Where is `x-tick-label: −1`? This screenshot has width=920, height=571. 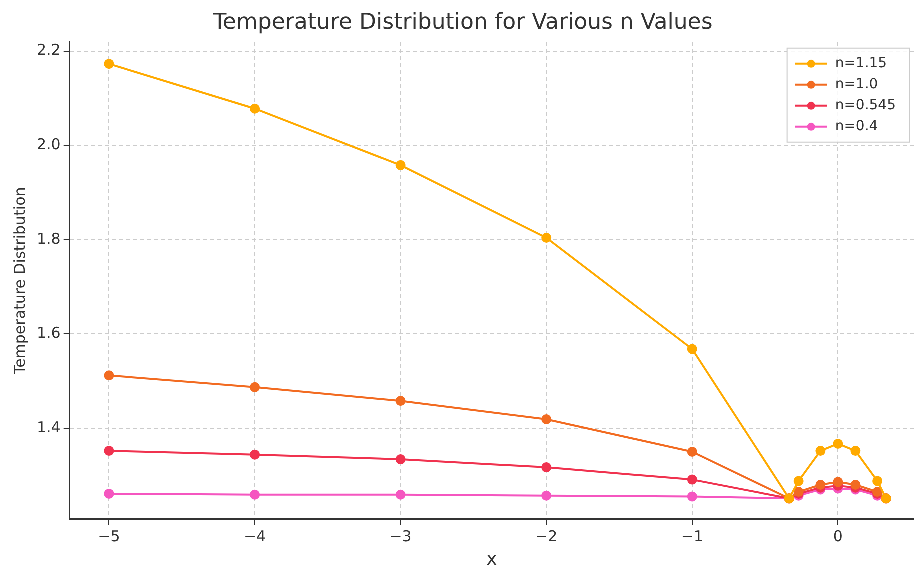
x-tick-label: −1 is located at coordinates (692, 536).